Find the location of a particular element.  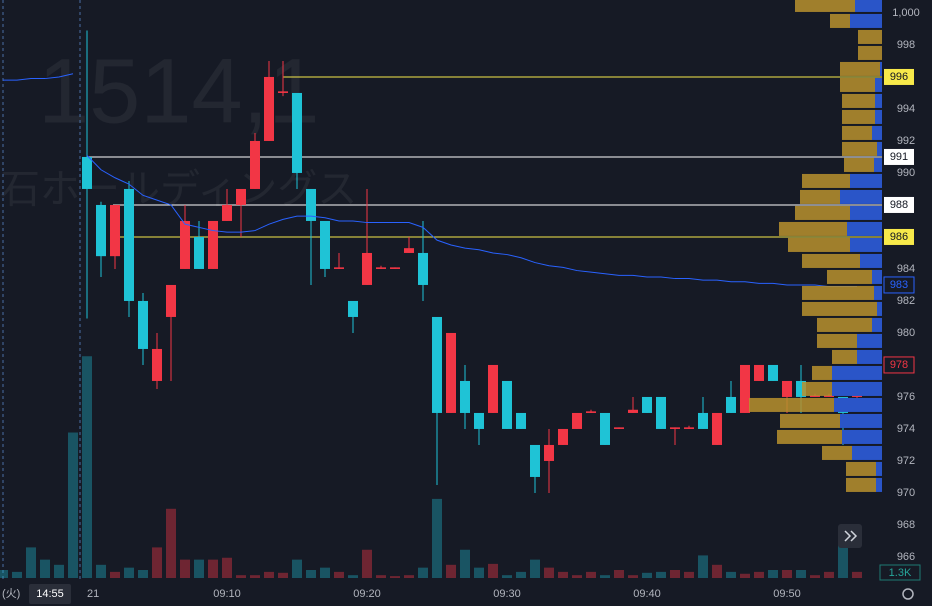

x-tick-label: 09:20 is located at coordinates (367, 594).